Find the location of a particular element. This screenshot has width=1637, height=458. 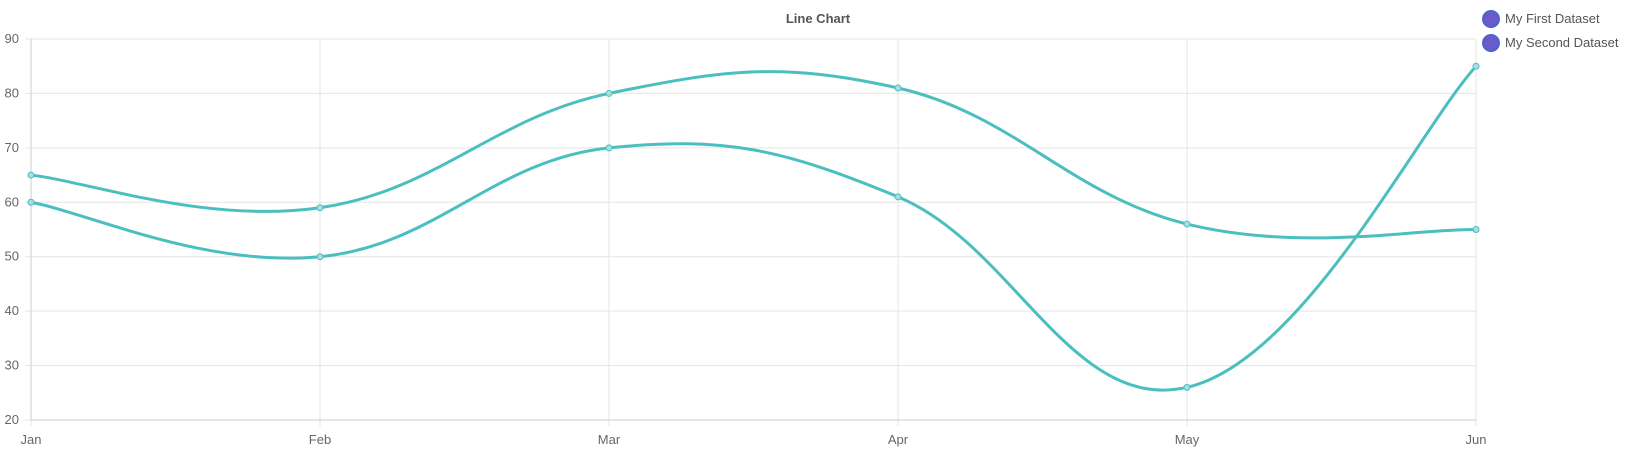

y-tick-label: 30 is located at coordinates (12, 365).